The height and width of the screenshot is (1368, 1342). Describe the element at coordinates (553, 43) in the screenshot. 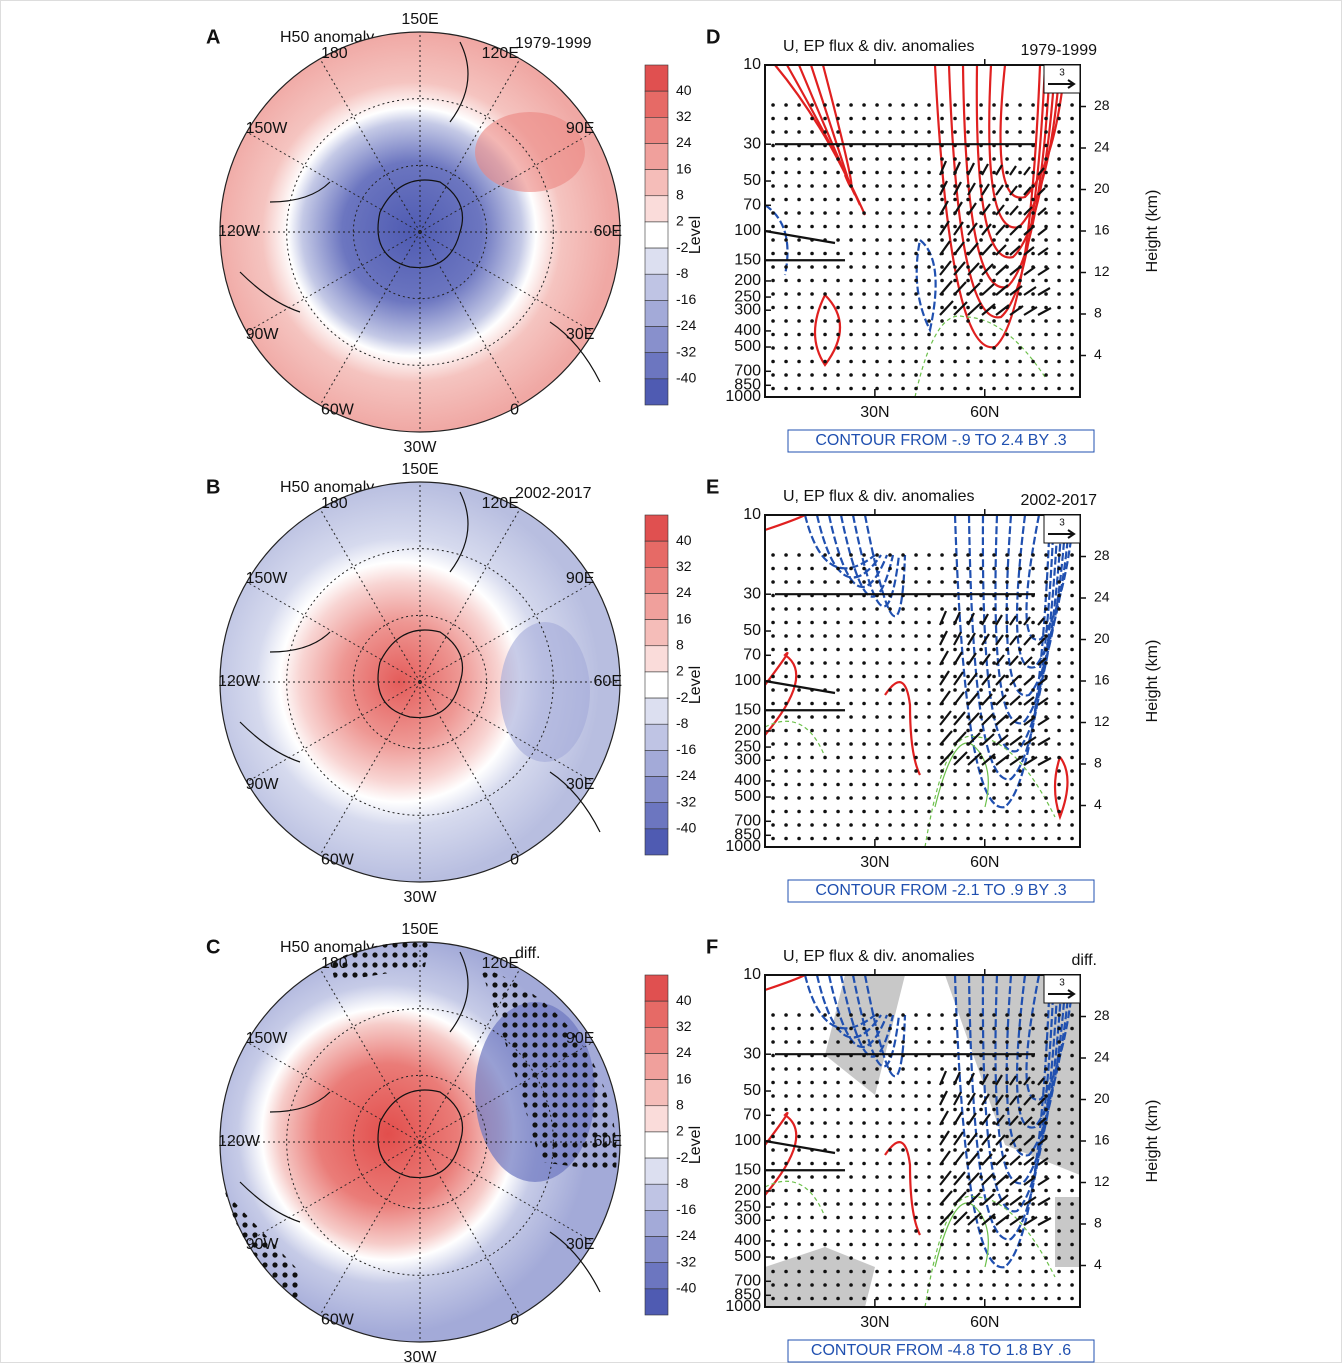

I see `map-period: 1979-1999` at that location.